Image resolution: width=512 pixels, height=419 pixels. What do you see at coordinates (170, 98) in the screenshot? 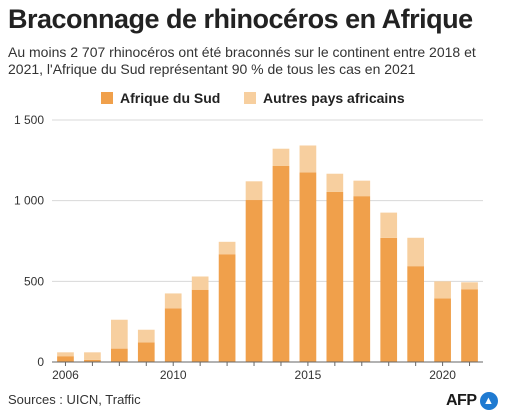
I see `legend-label-afrique-du-sud: Afrique du Sud` at bounding box center [170, 98].